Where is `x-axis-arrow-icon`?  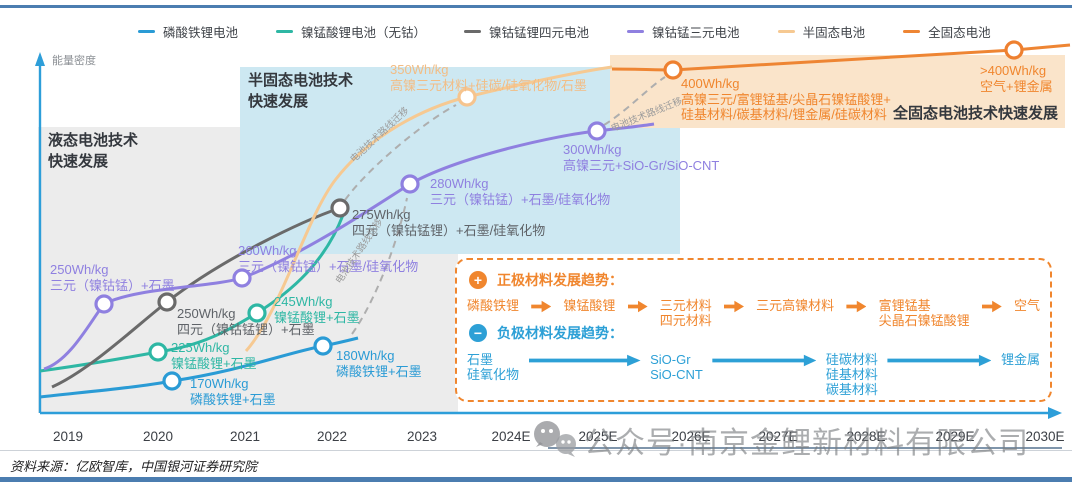 x-axis-arrow-icon is located at coordinates (1055, 413).